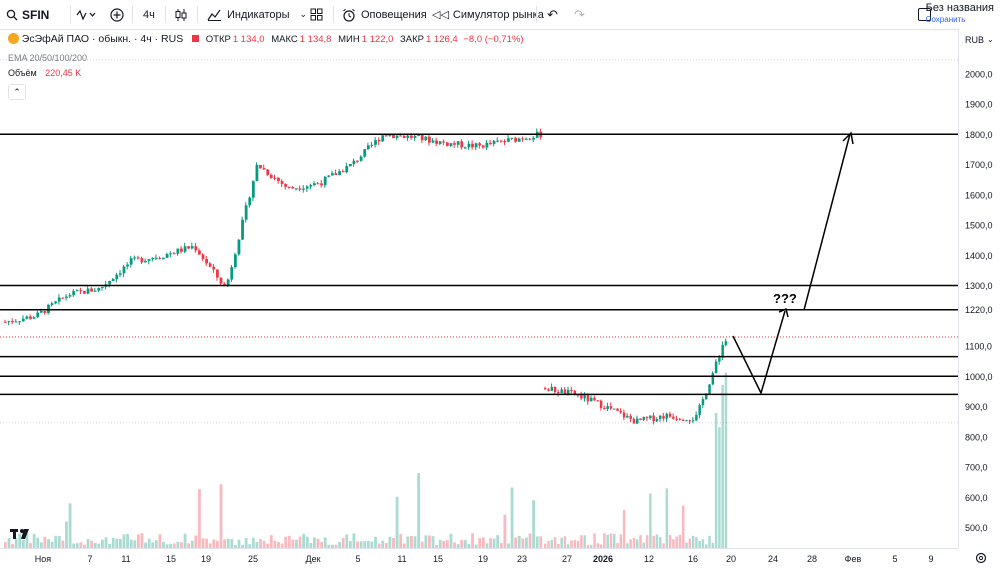 The image size is (1000, 570). What do you see at coordinates (149, 14) in the screenshot?
I see `interval-button: 4ч` at bounding box center [149, 14].